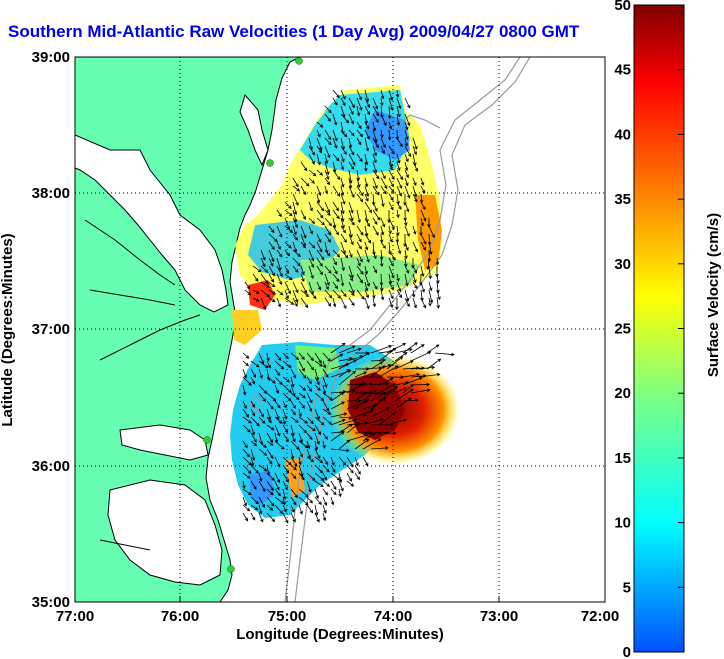  What do you see at coordinates (622, 134) in the screenshot?
I see `colorbar-tick-label: 40` at bounding box center [622, 134].